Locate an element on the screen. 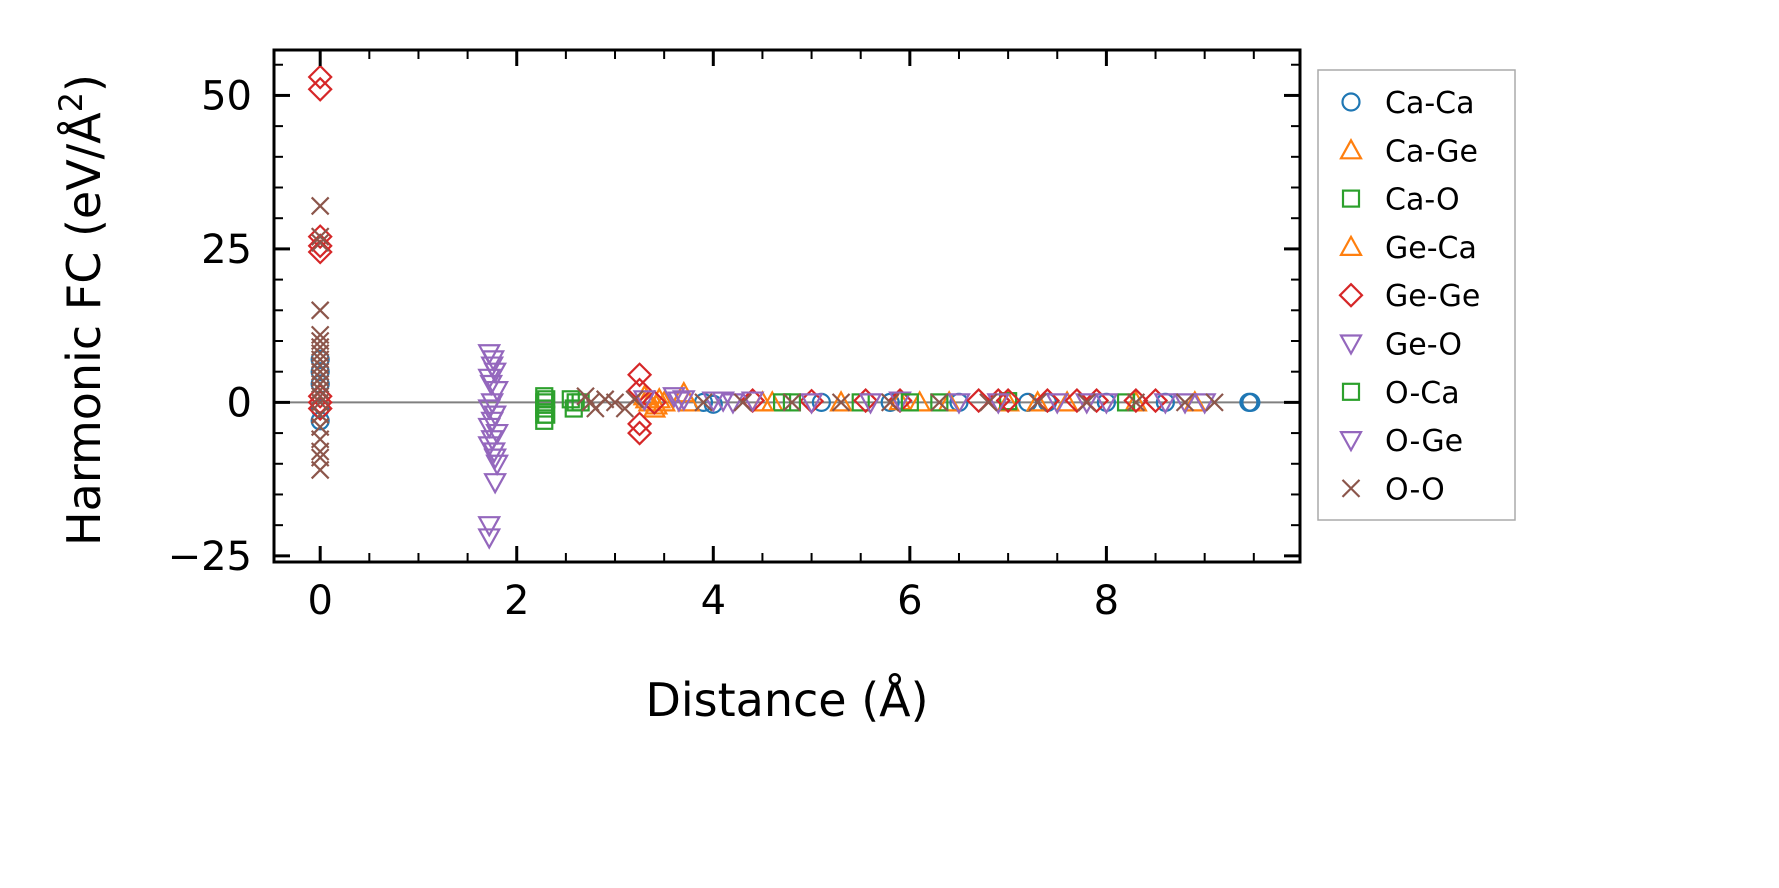  x-tick-label: 2 is located at coordinates (516, 601).